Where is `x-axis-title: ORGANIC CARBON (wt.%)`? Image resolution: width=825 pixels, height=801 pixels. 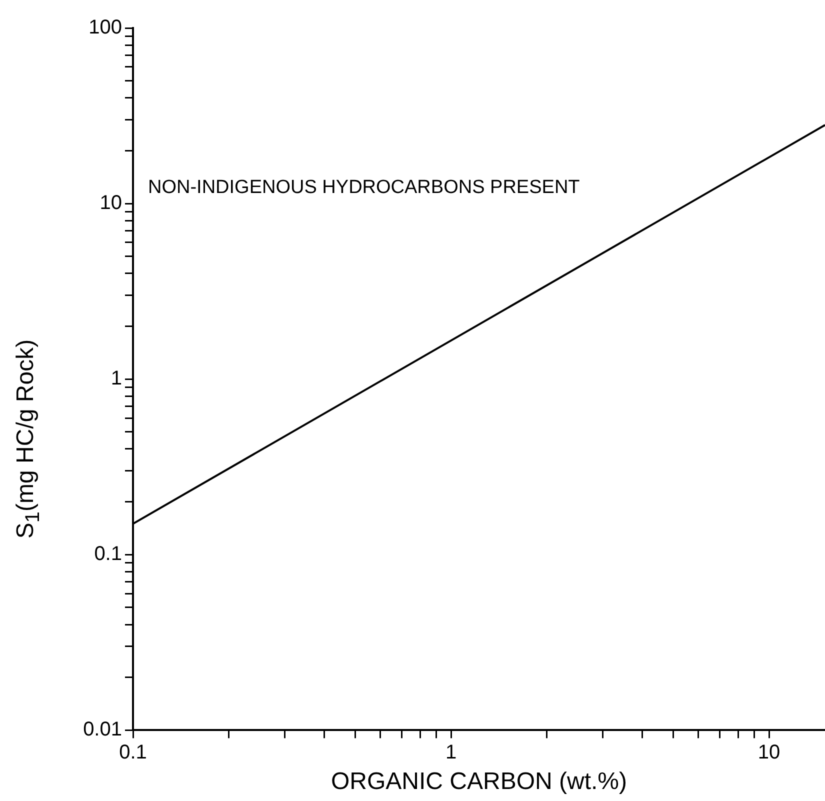 x-axis-title: ORGANIC CARBON (wt.%) is located at coordinates (479, 782).